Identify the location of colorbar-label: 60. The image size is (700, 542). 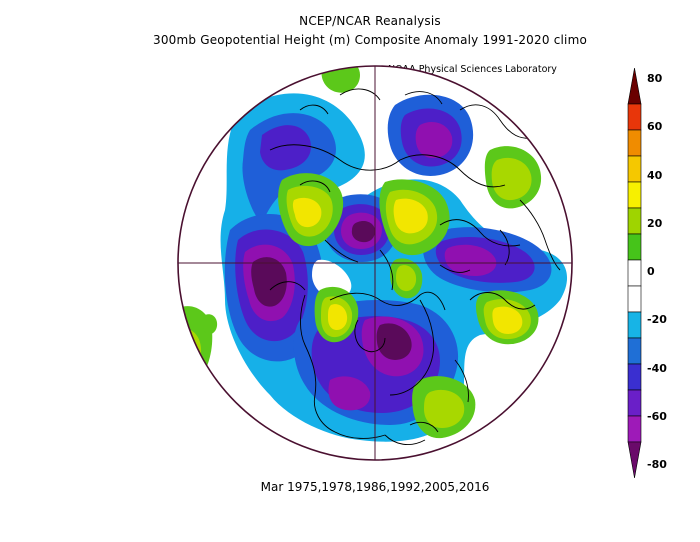
(655, 127).